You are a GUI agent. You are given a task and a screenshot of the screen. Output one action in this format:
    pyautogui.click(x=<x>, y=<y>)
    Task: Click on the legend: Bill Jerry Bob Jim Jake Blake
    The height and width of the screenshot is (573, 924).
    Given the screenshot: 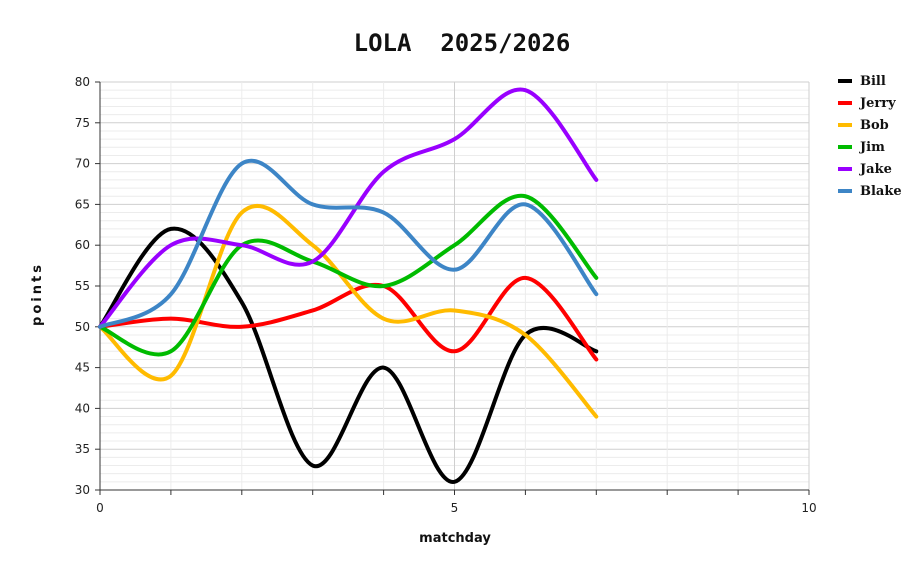 What is the action you would take?
    pyautogui.click(x=870, y=136)
    